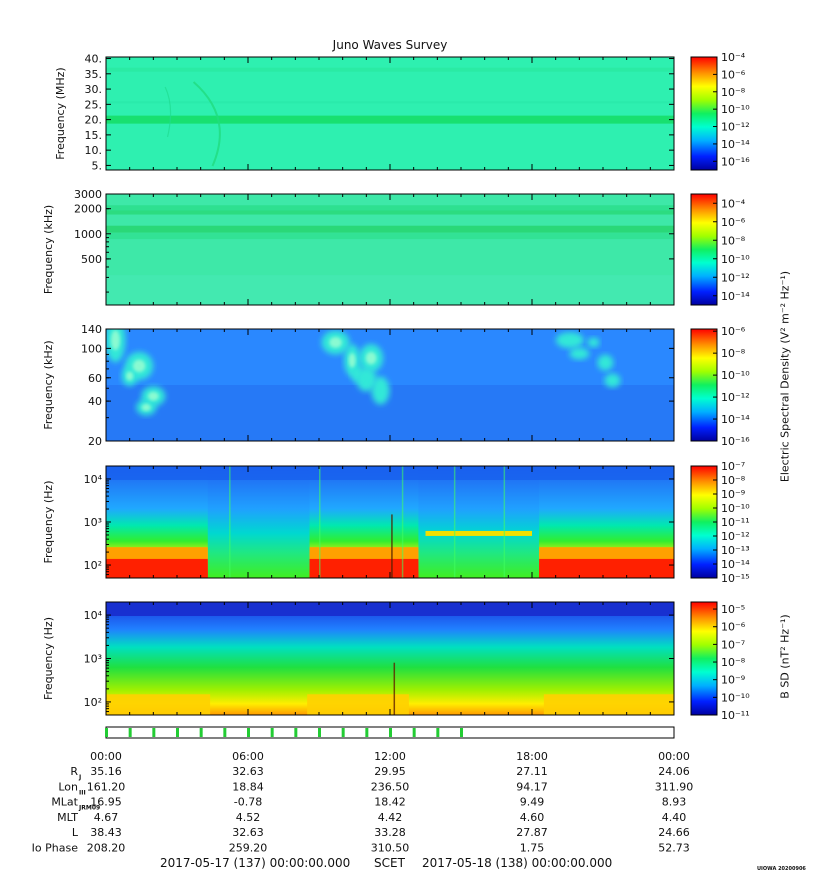 The image size is (815, 884). I want to click on y-tick-label: 100, so click(91, 348).